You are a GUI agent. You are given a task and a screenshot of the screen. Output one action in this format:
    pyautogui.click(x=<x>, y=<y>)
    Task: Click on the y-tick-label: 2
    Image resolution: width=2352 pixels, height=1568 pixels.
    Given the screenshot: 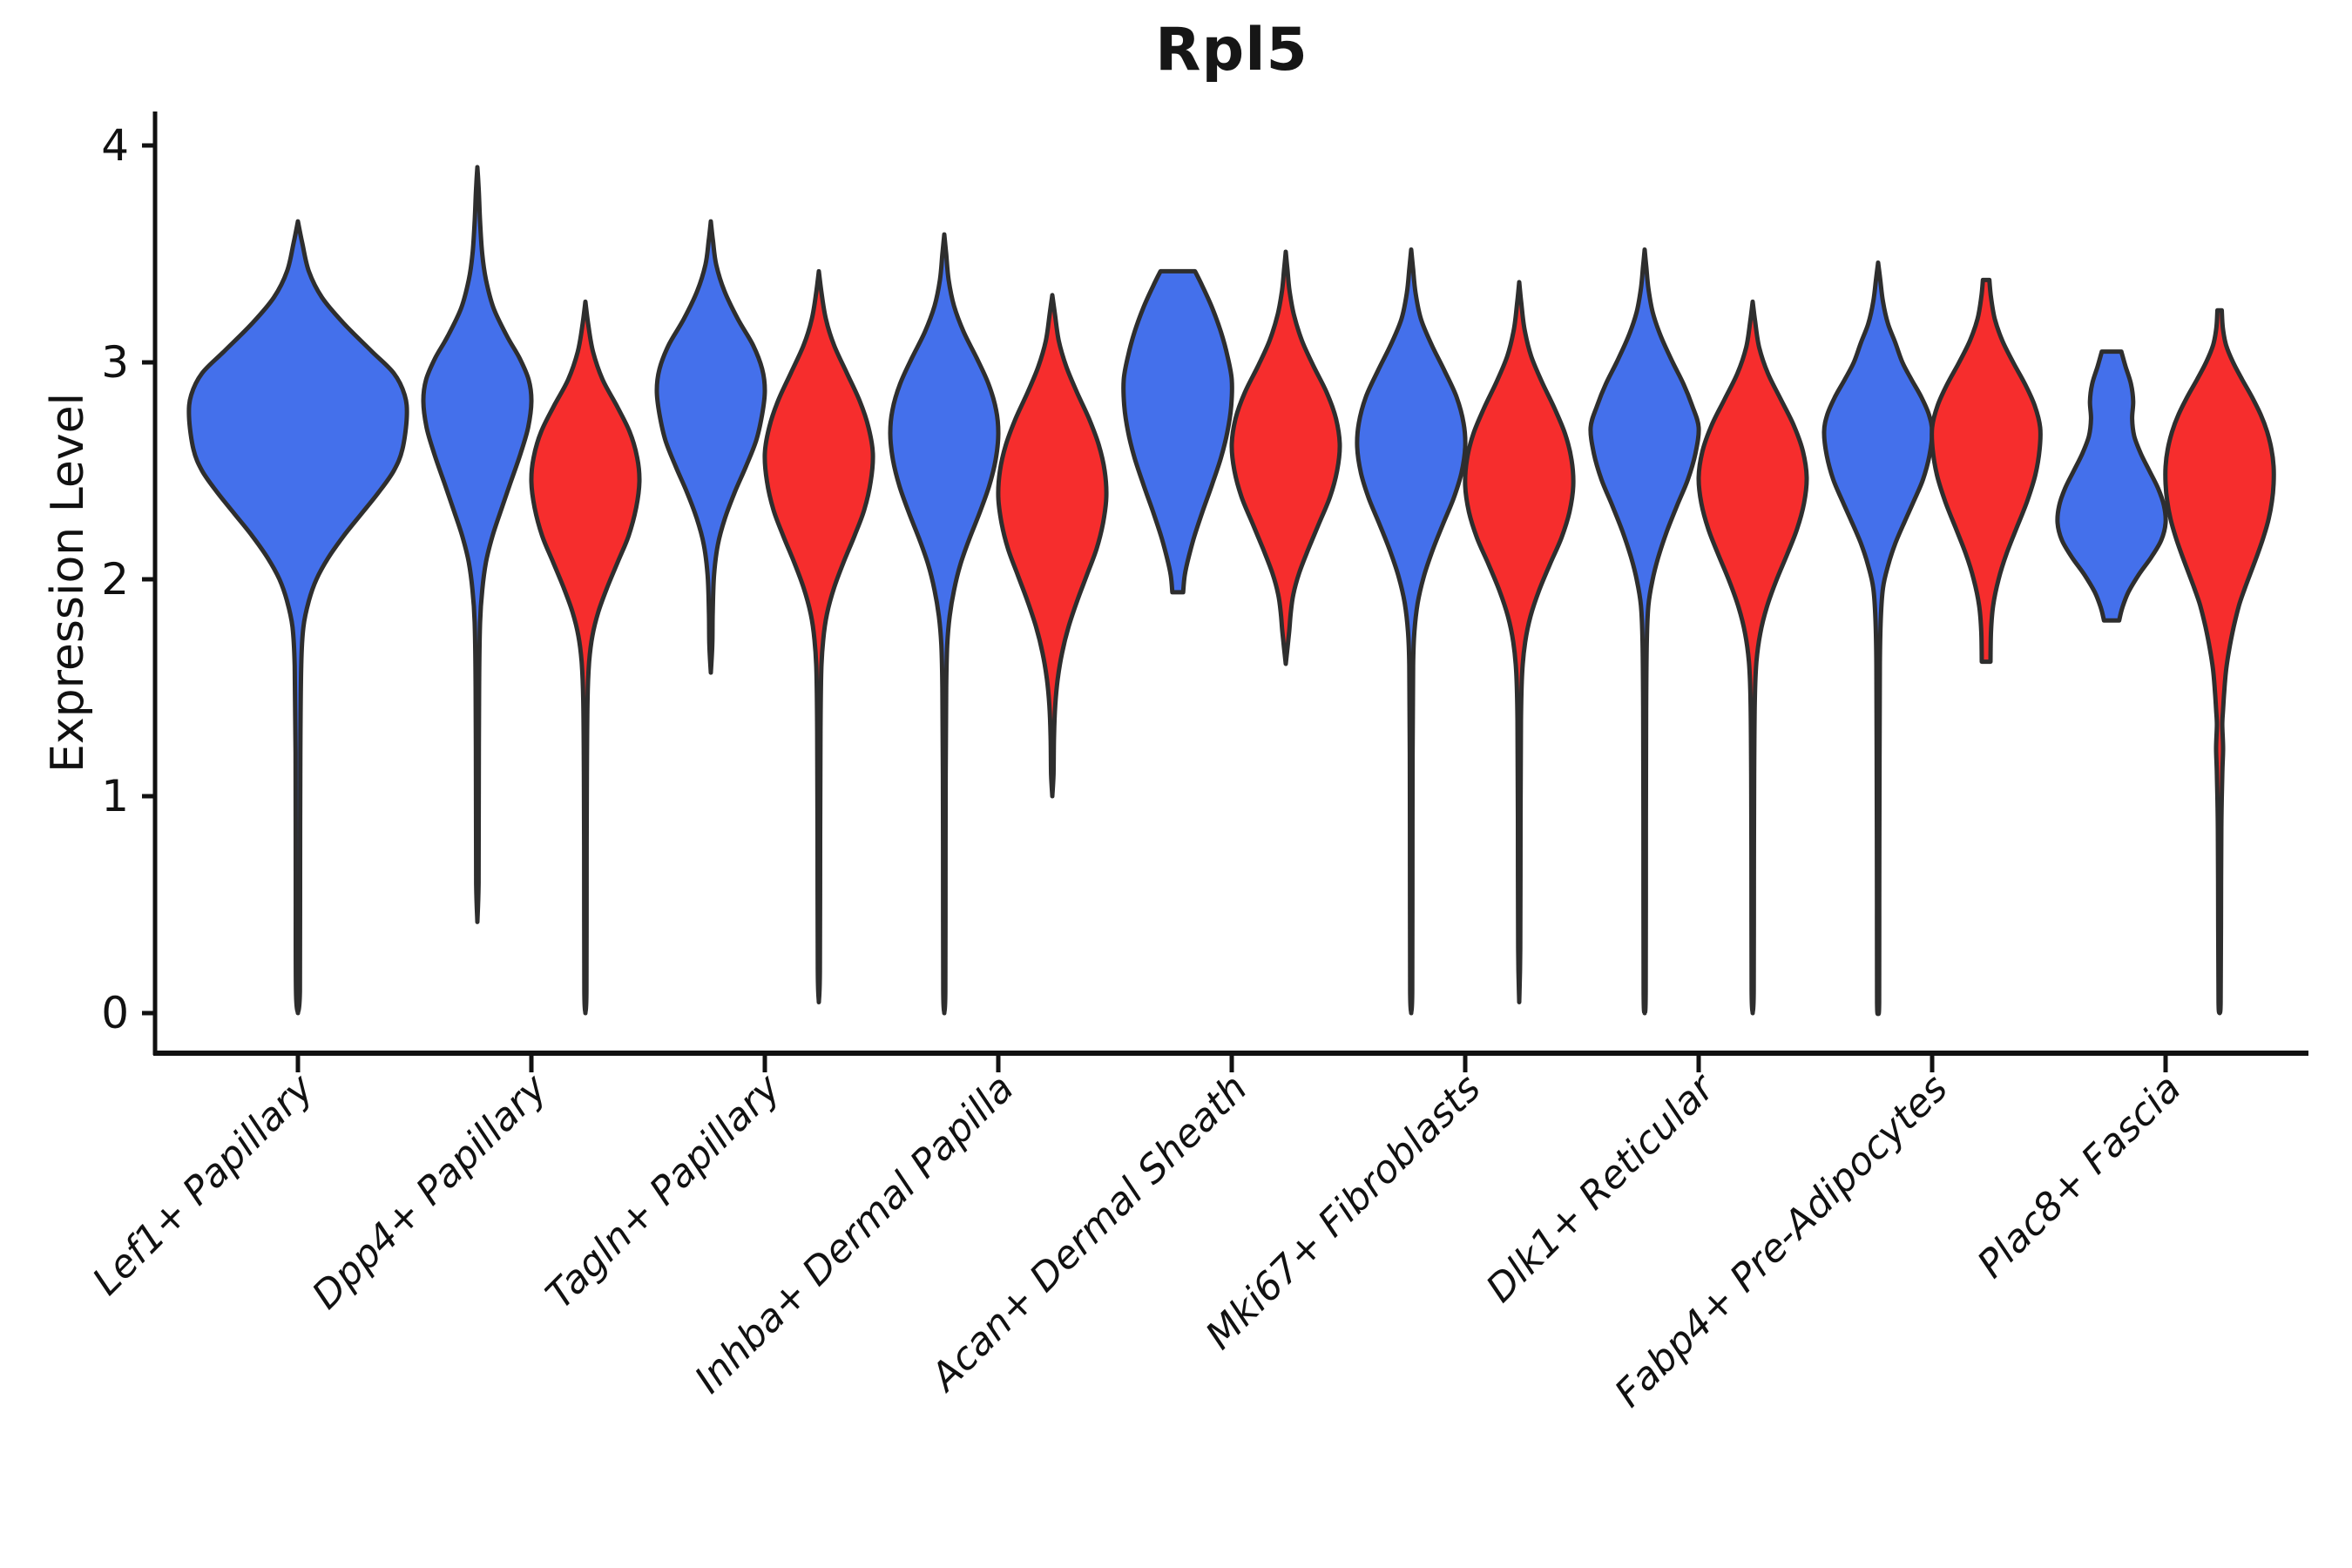 What is the action you would take?
    pyautogui.click(x=115, y=579)
    